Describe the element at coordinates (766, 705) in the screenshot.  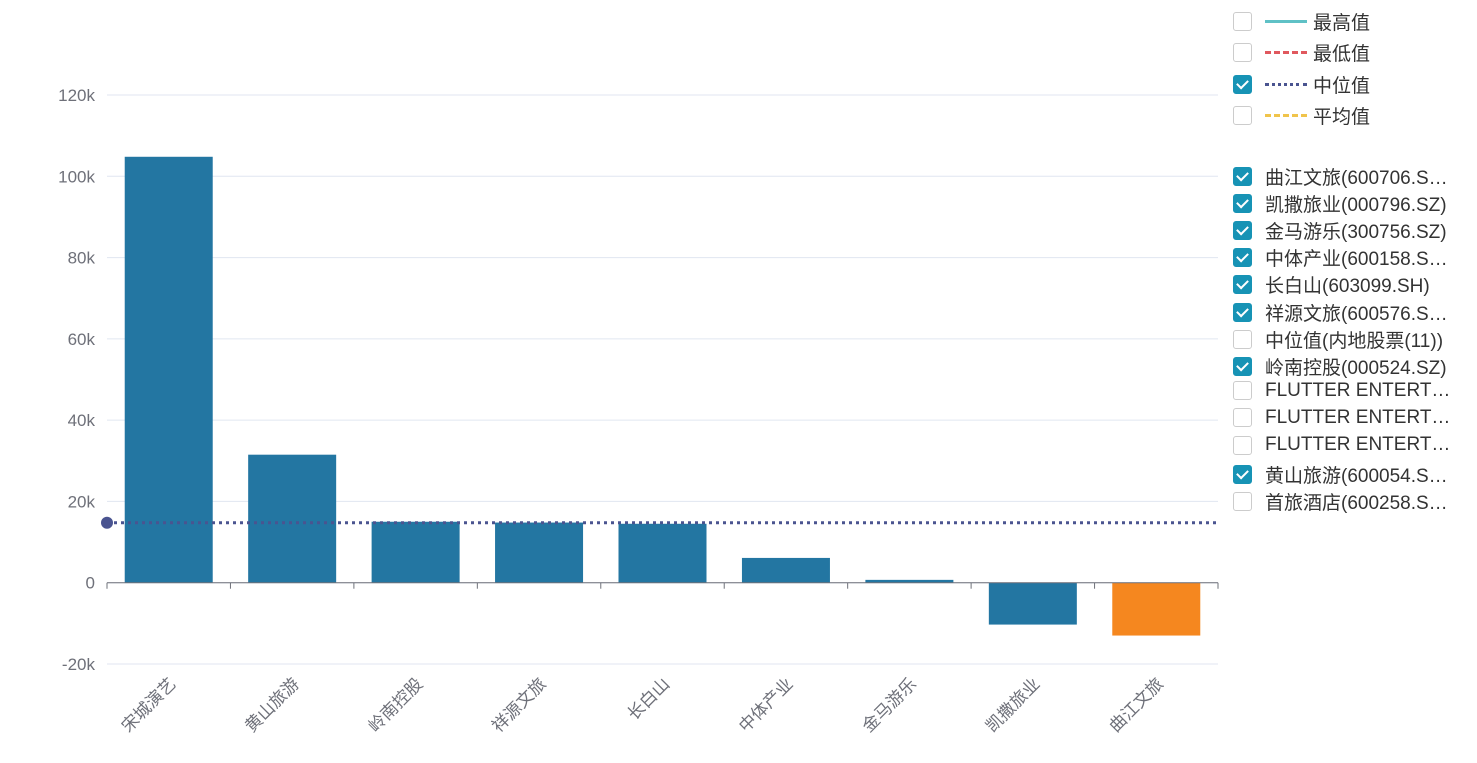
I see `x-tick-label: 中体产业` at that location.